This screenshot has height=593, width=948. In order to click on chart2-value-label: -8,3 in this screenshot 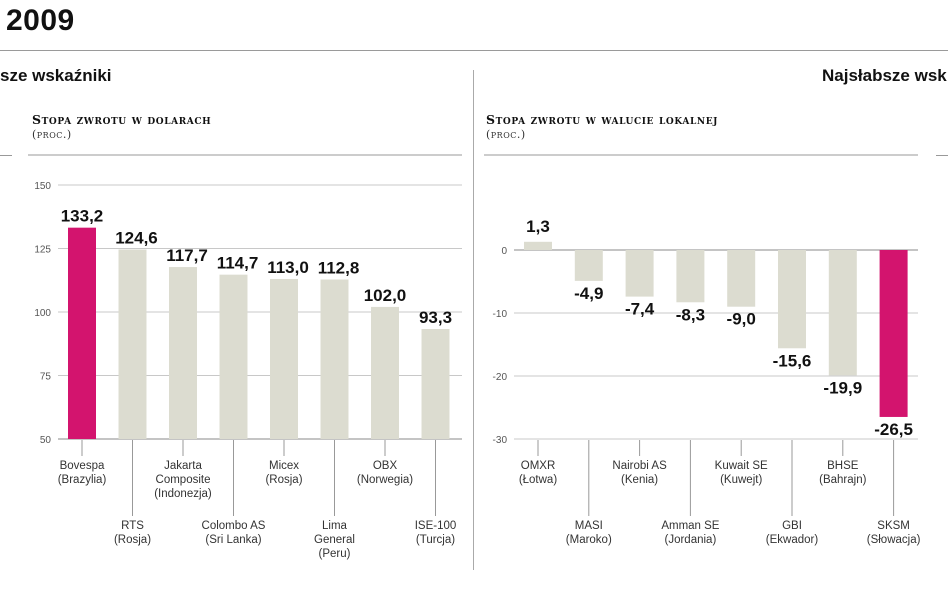, I will do `click(690, 314)`.